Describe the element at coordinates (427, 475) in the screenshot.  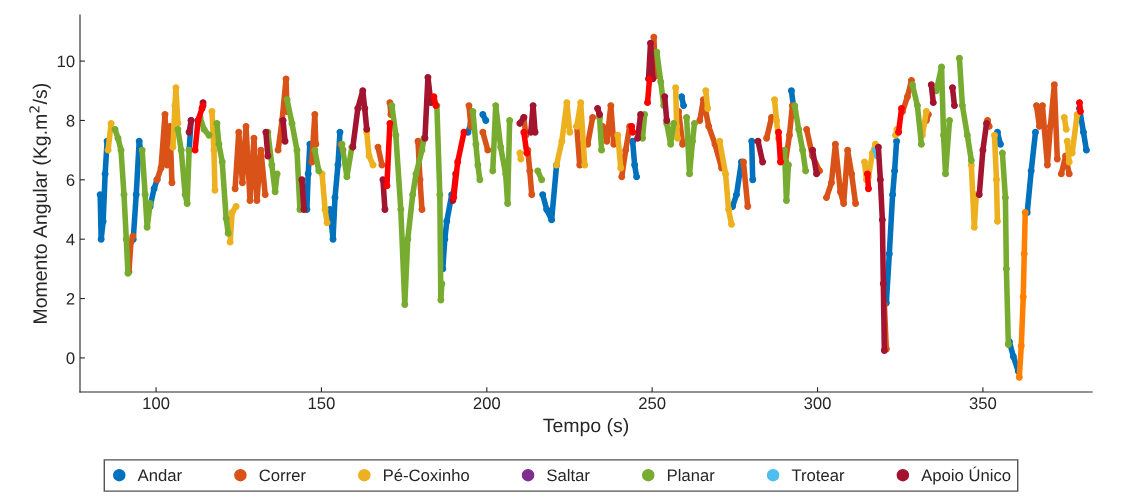
I see `legend-label: Pé-Coxinho` at that location.